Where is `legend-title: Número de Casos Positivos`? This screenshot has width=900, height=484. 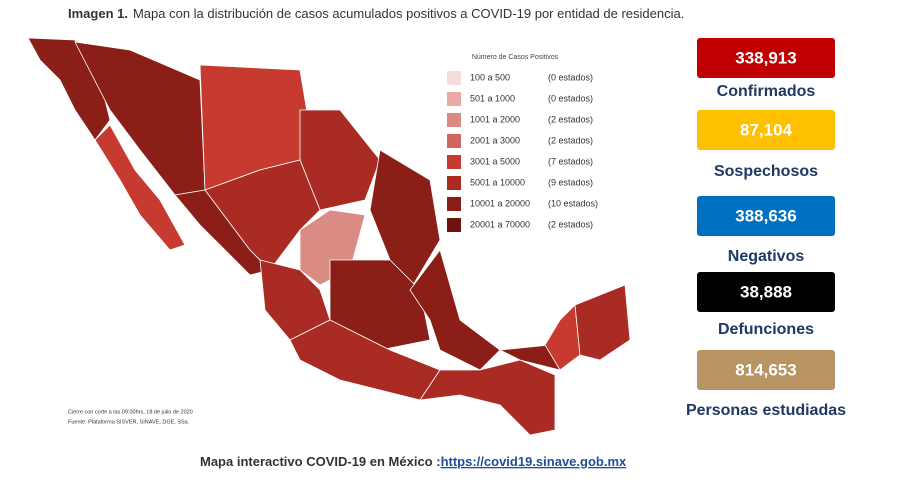 legend-title: Número de Casos Positivos is located at coordinates (515, 57).